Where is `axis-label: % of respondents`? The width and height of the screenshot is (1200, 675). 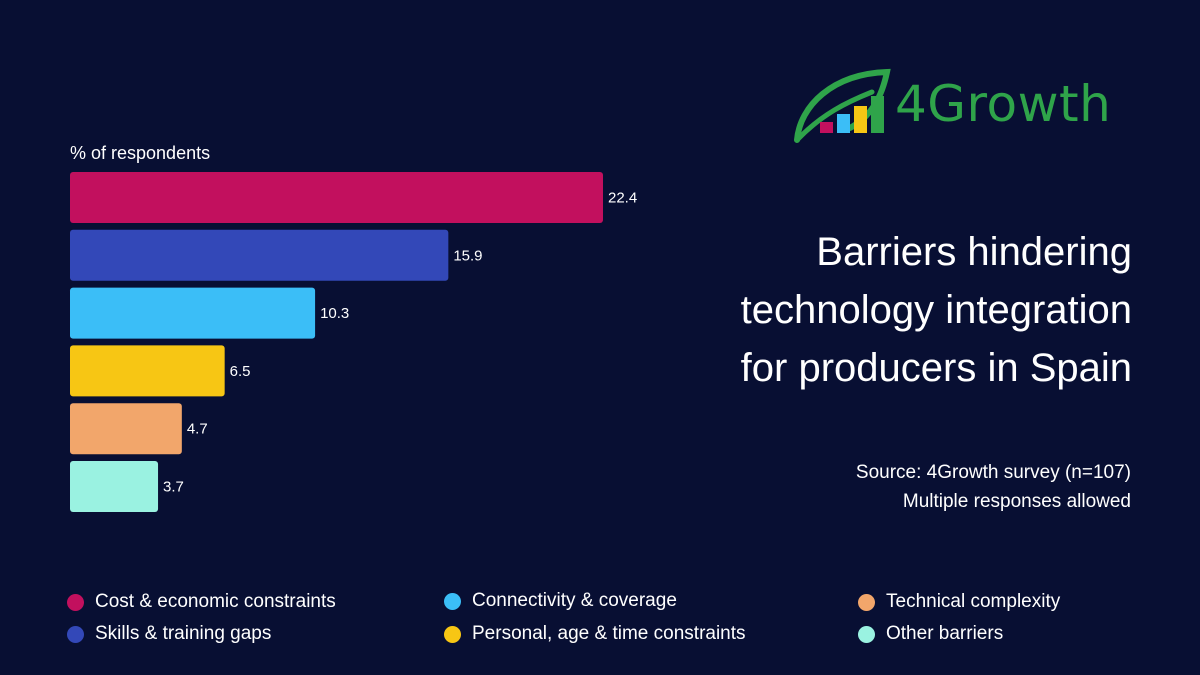
axis-label: % of respondents is located at coordinates (140, 153).